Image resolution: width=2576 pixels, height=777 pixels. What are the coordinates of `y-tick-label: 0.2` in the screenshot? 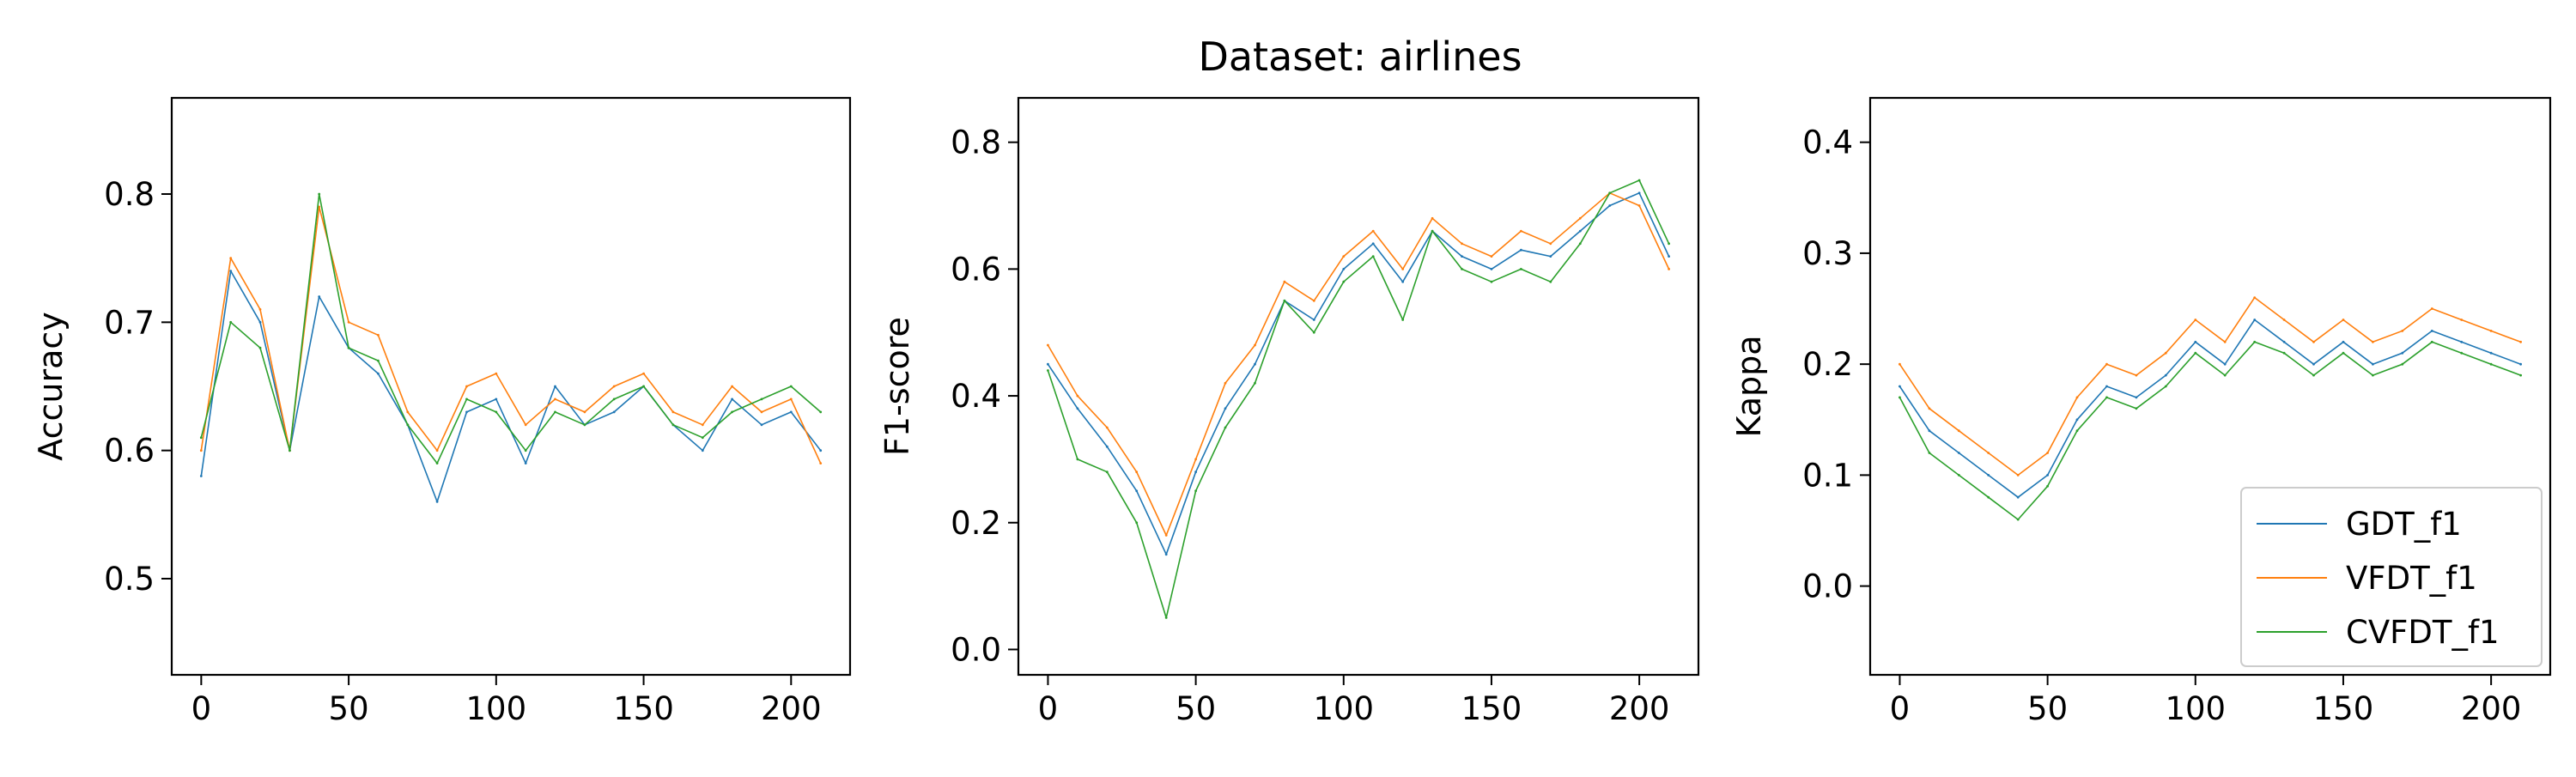 It's located at (1828, 364).